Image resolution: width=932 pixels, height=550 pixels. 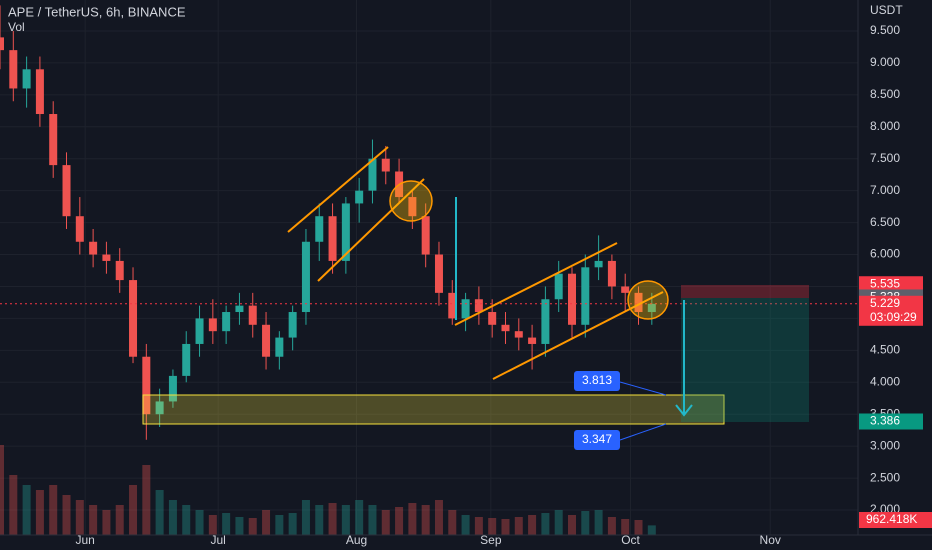 What do you see at coordinates (597, 440) in the screenshot?
I see `annotation-box` at bounding box center [597, 440].